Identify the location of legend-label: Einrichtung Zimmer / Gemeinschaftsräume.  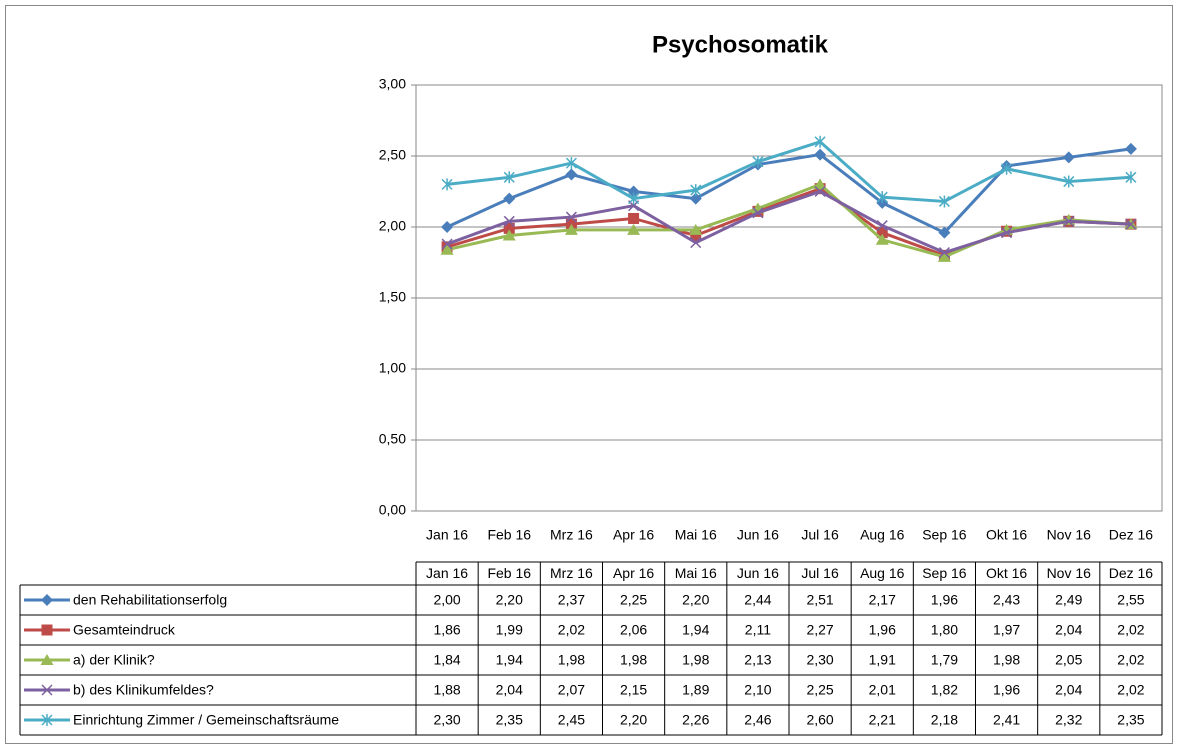
(206, 720).